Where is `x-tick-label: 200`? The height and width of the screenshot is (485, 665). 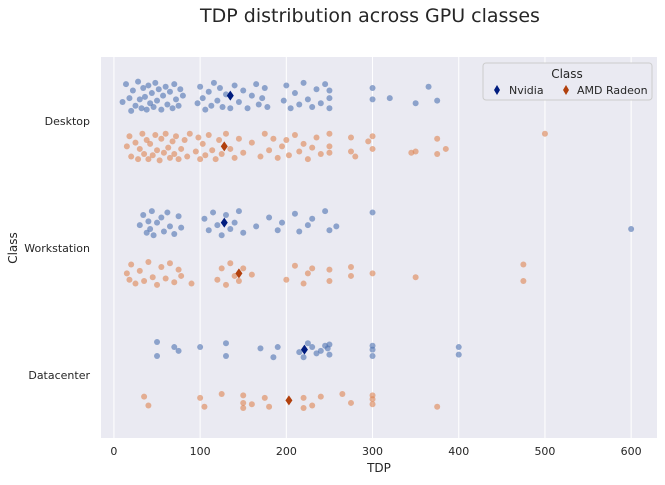
x-tick-label: 200 is located at coordinates (286, 451).